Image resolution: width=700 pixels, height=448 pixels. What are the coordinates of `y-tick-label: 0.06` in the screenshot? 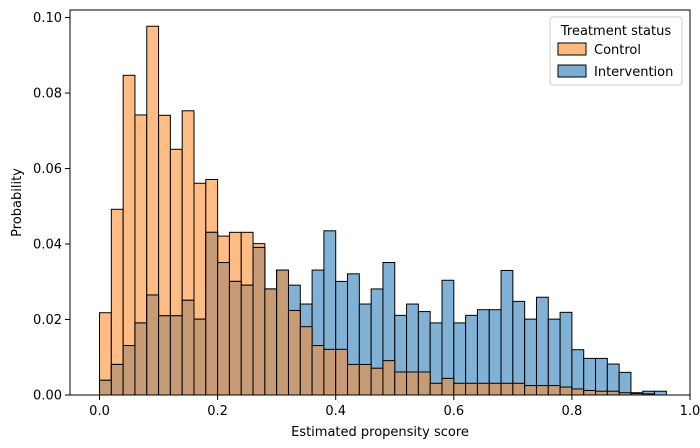 It's located at (47, 169).